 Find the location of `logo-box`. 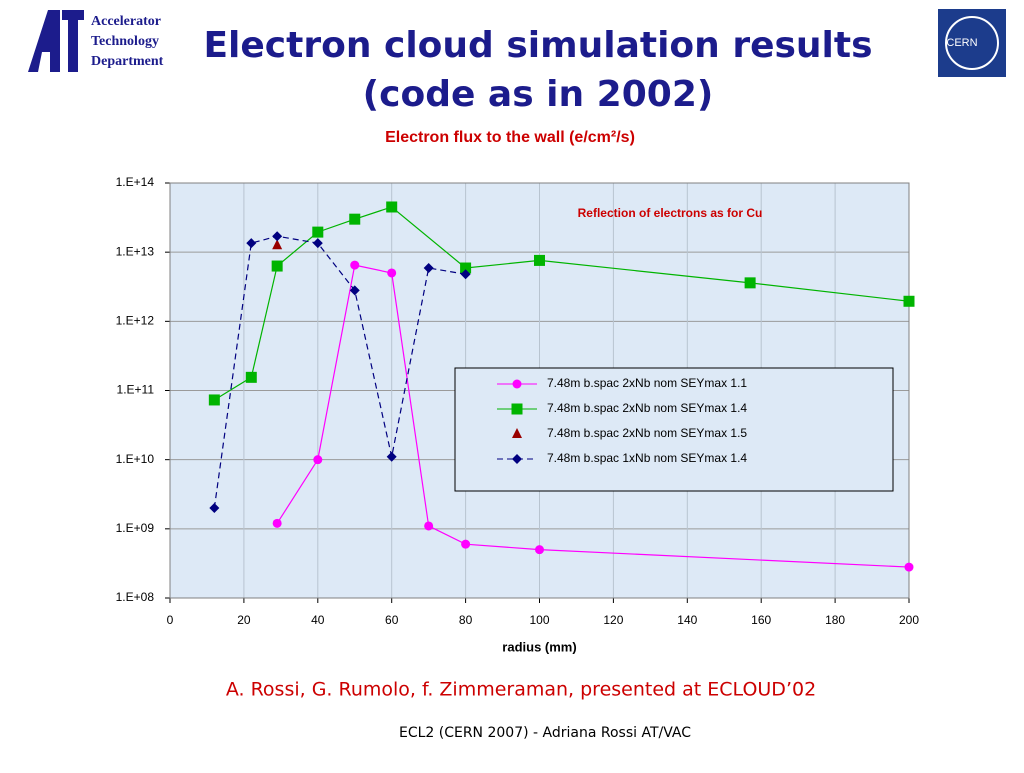

logo-box is located at coordinates (972, 43).